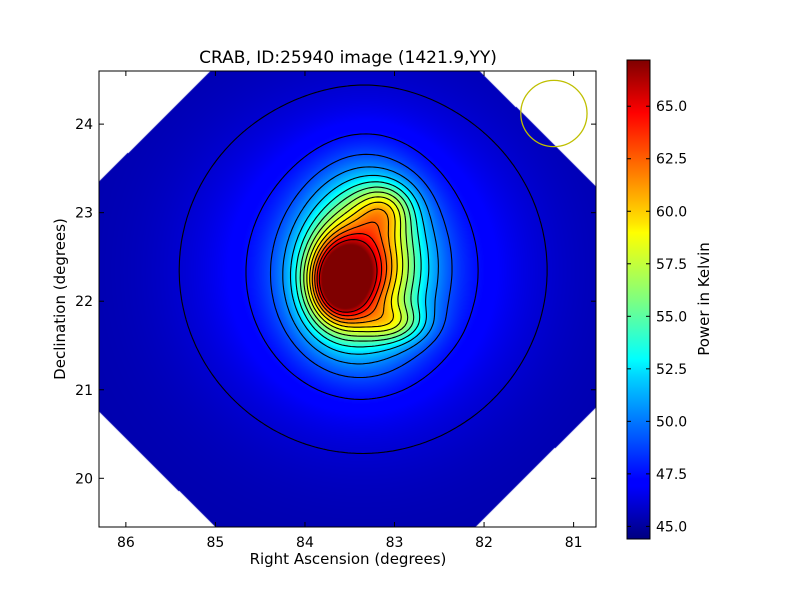 The width and height of the screenshot is (800, 600). I want to click on colorbar-tick-label: 57.5, so click(671, 265).